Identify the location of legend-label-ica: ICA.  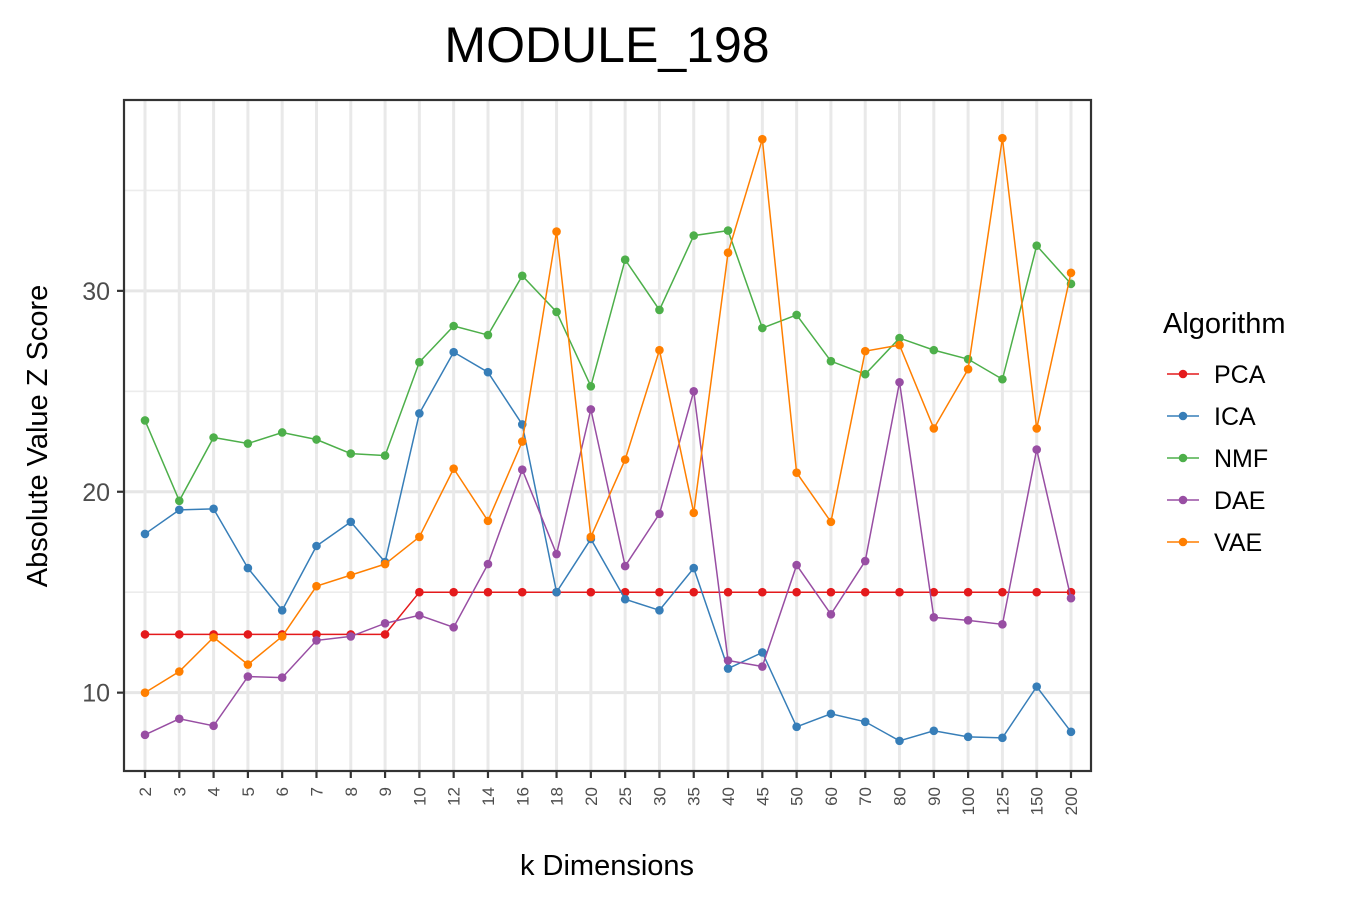
(1235, 417).